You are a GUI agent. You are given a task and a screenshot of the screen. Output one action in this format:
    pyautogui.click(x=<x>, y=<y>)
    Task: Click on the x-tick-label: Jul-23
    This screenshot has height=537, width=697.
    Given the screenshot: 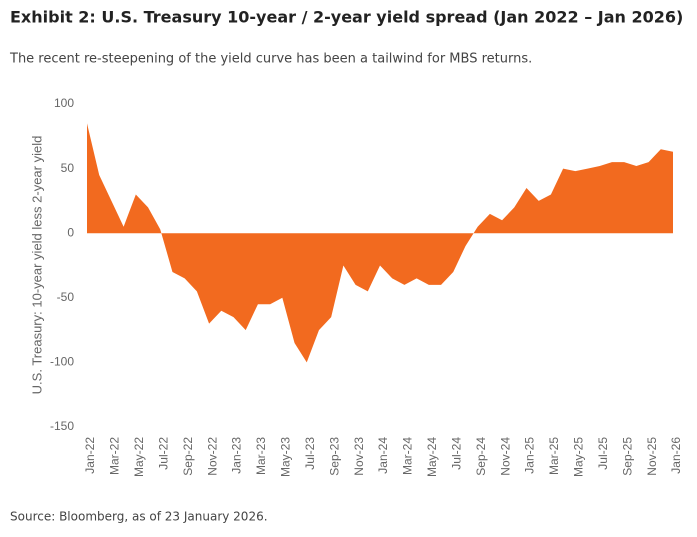 What is the action you would take?
    pyautogui.click(x=310, y=453)
    